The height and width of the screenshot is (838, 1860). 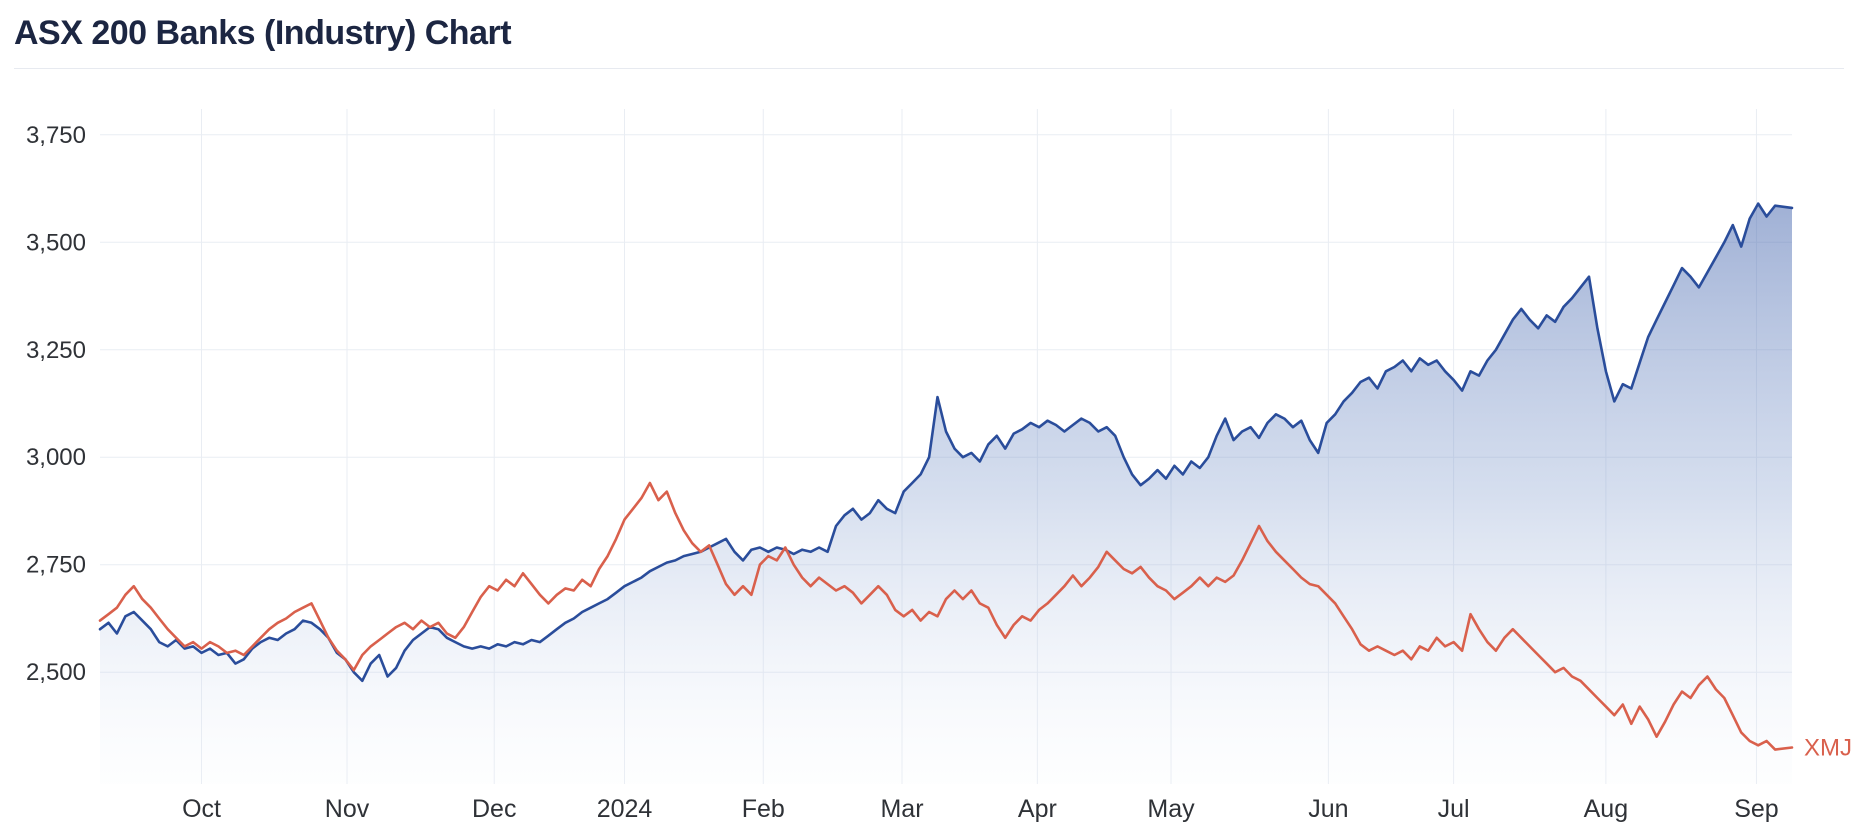 I want to click on x-axis-tick-label: May, so click(x=1171, y=809).